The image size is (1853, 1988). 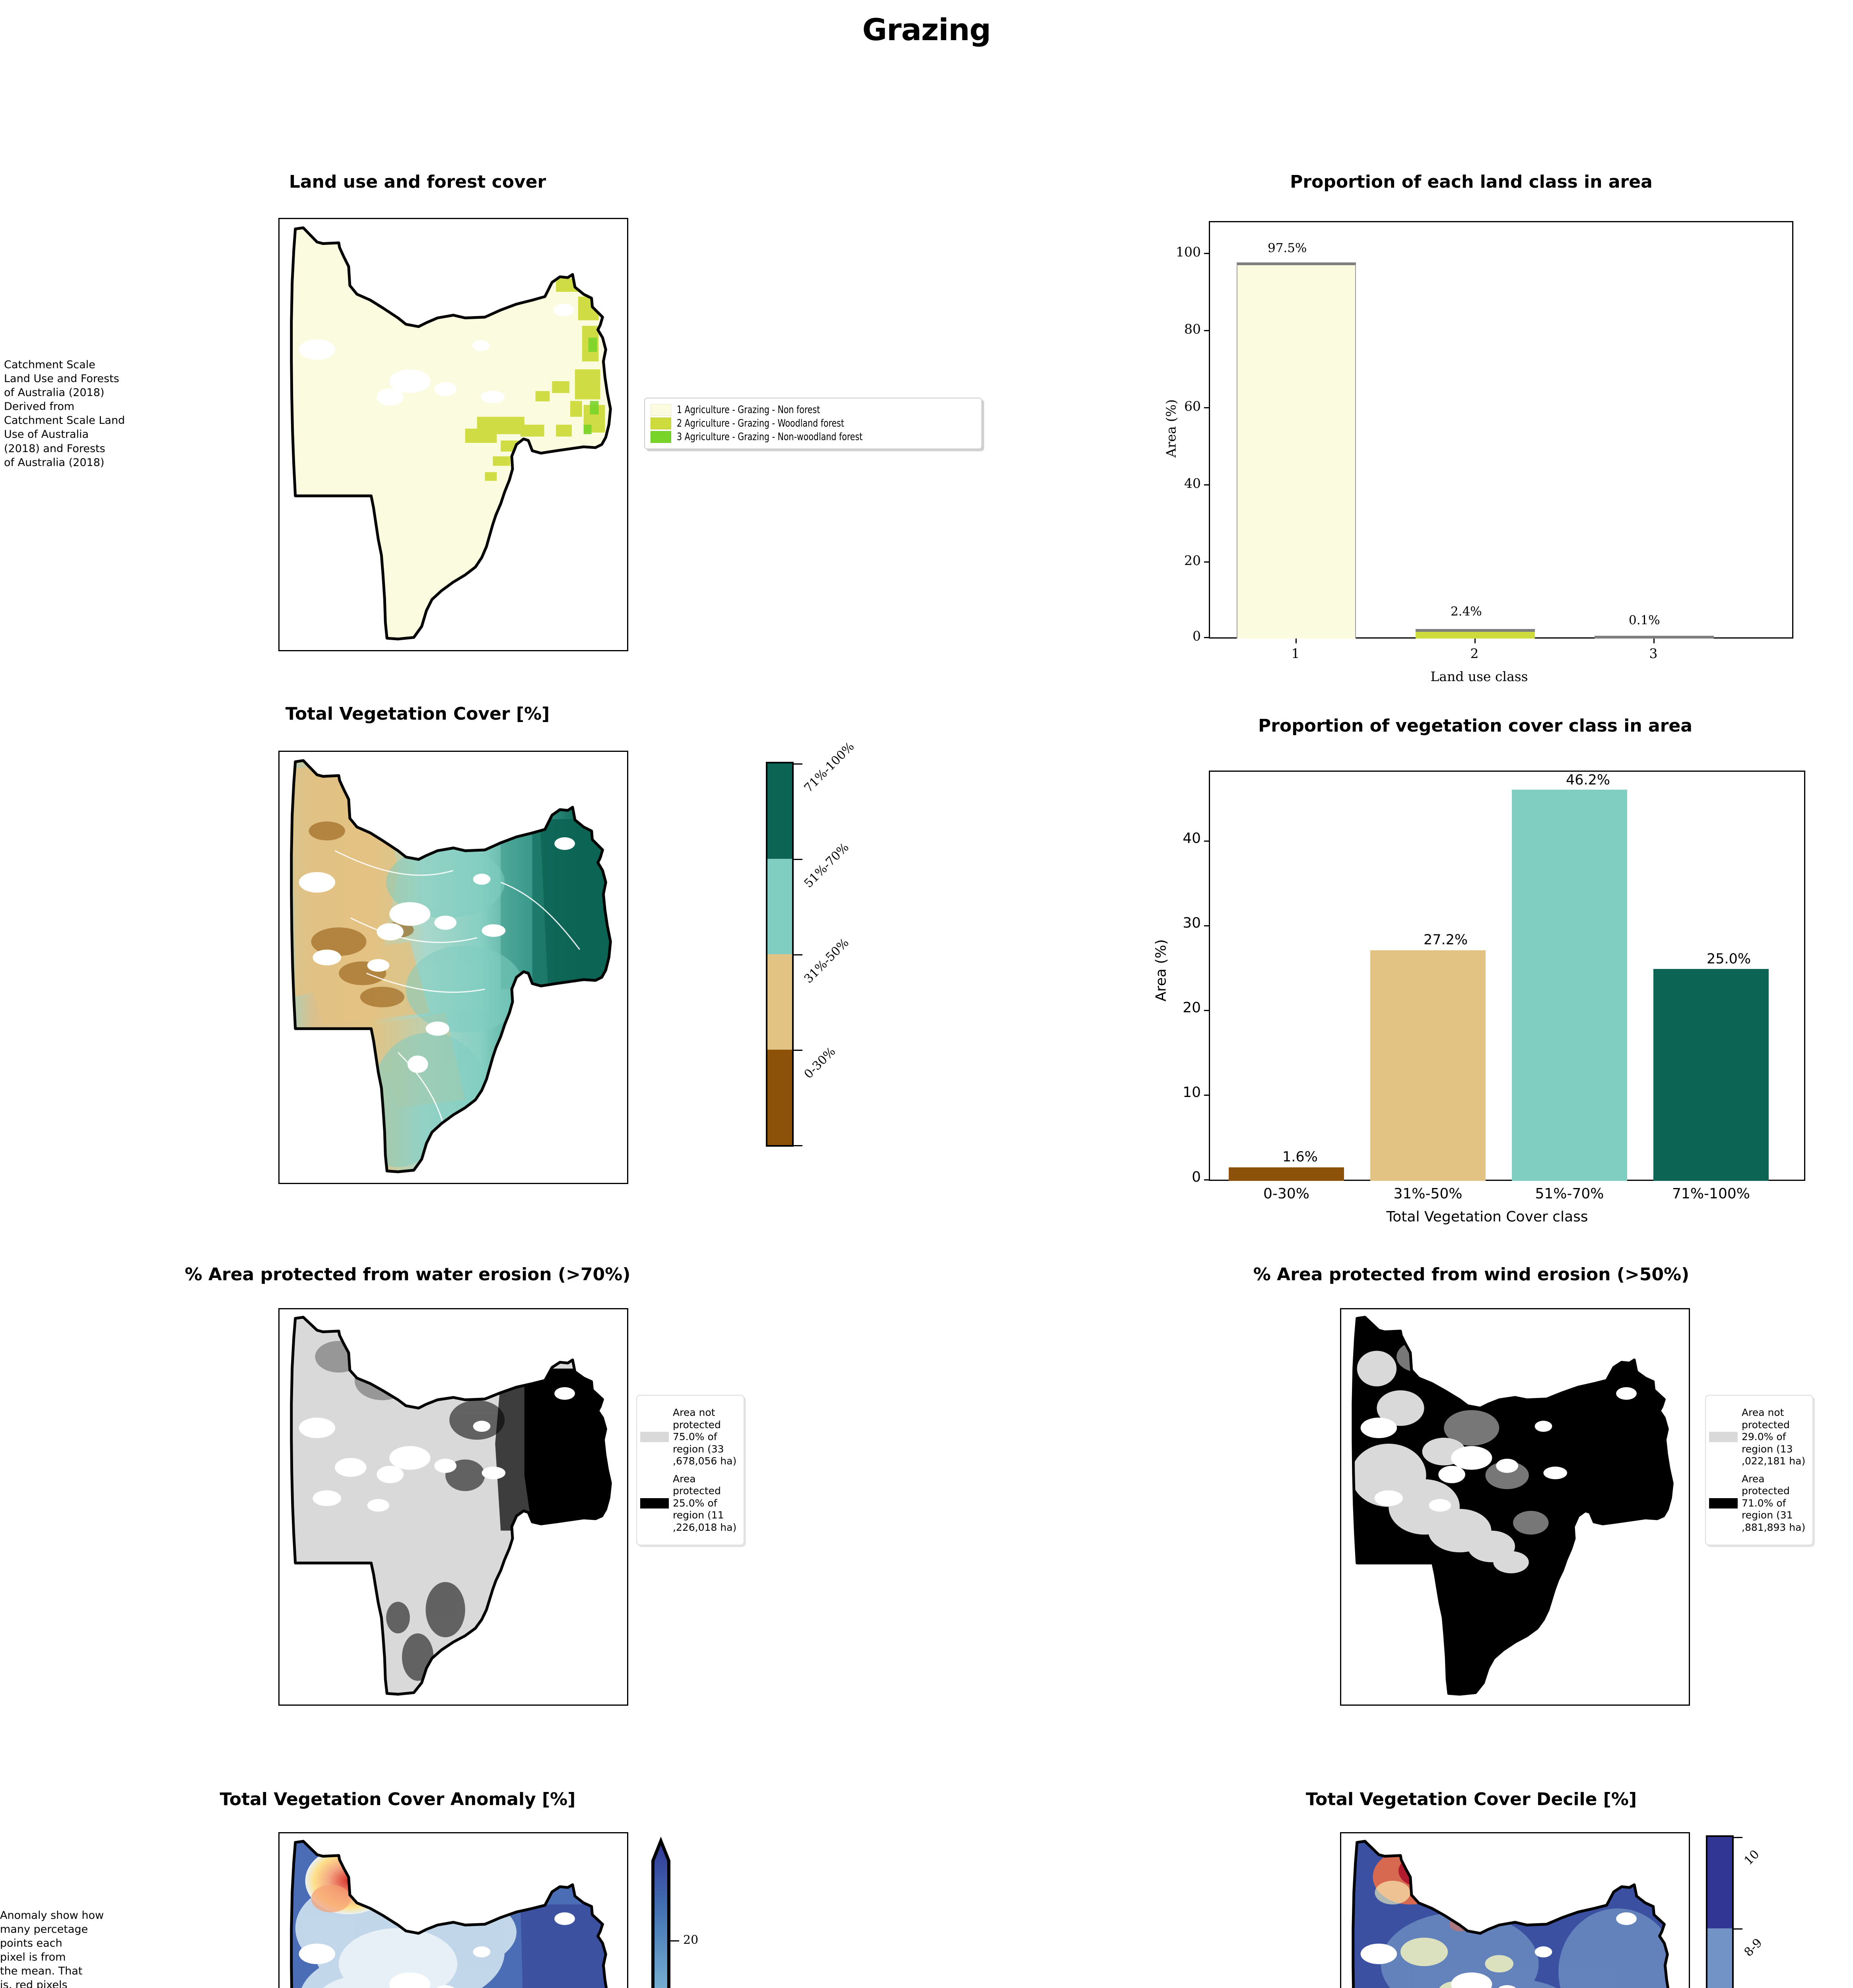 What do you see at coordinates (1752, 1857) in the screenshot?
I see `decile-label-10: 10` at bounding box center [1752, 1857].